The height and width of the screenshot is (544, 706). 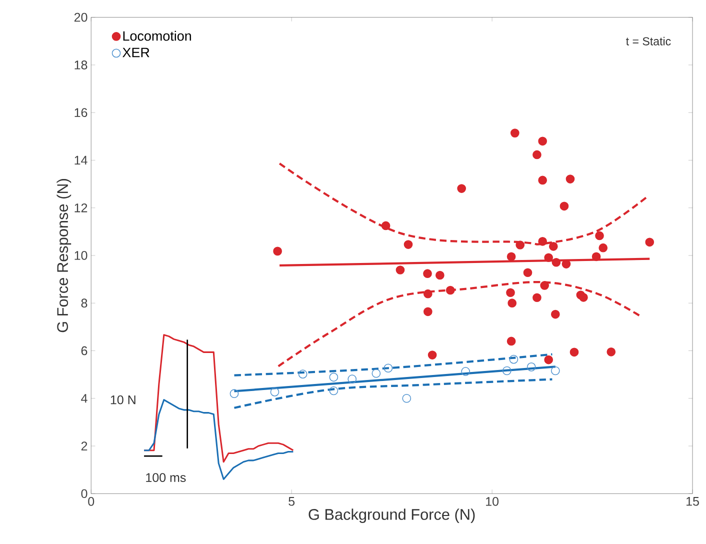 I want to click on x-axis-title: G Background Force (N), so click(x=391, y=516).